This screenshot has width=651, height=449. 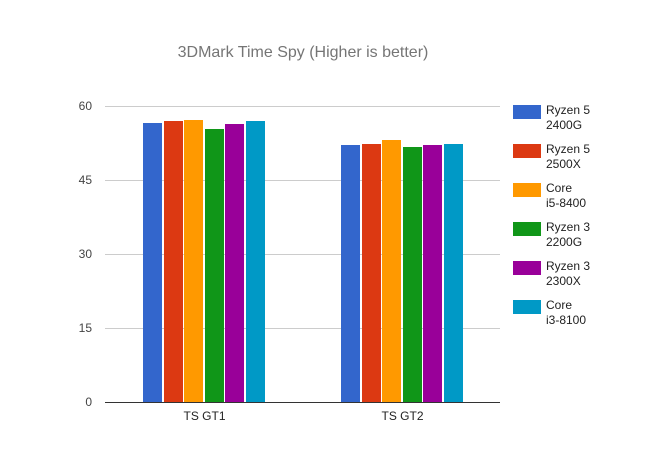 What do you see at coordinates (568, 273) in the screenshot?
I see `legend-label: Ryzen 3 2300X` at bounding box center [568, 273].